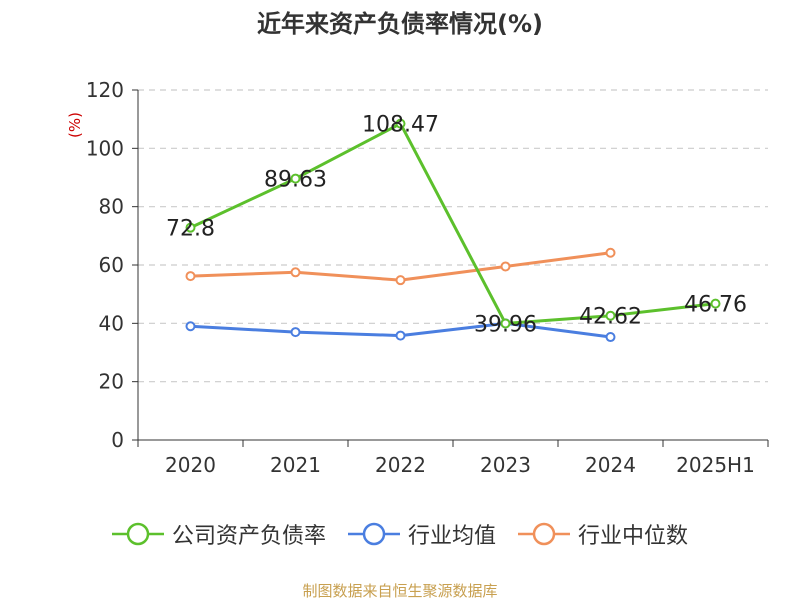 The image size is (800, 601). What do you see at coordinates (111, 207) in the screenshot?
I see `y-tick-label: 80` at bounding box center [111, 207].